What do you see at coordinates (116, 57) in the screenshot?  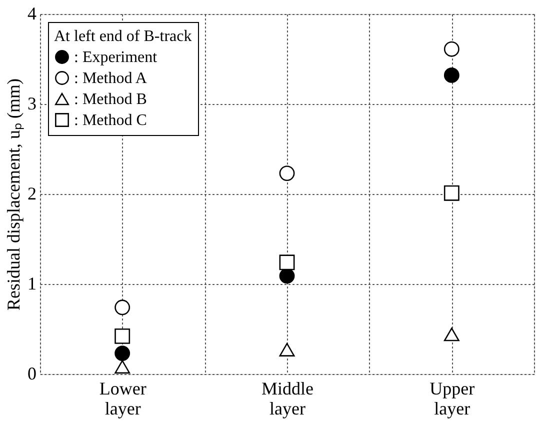 I see `legend-label: : Experiment` at bounding box center [116, 57].